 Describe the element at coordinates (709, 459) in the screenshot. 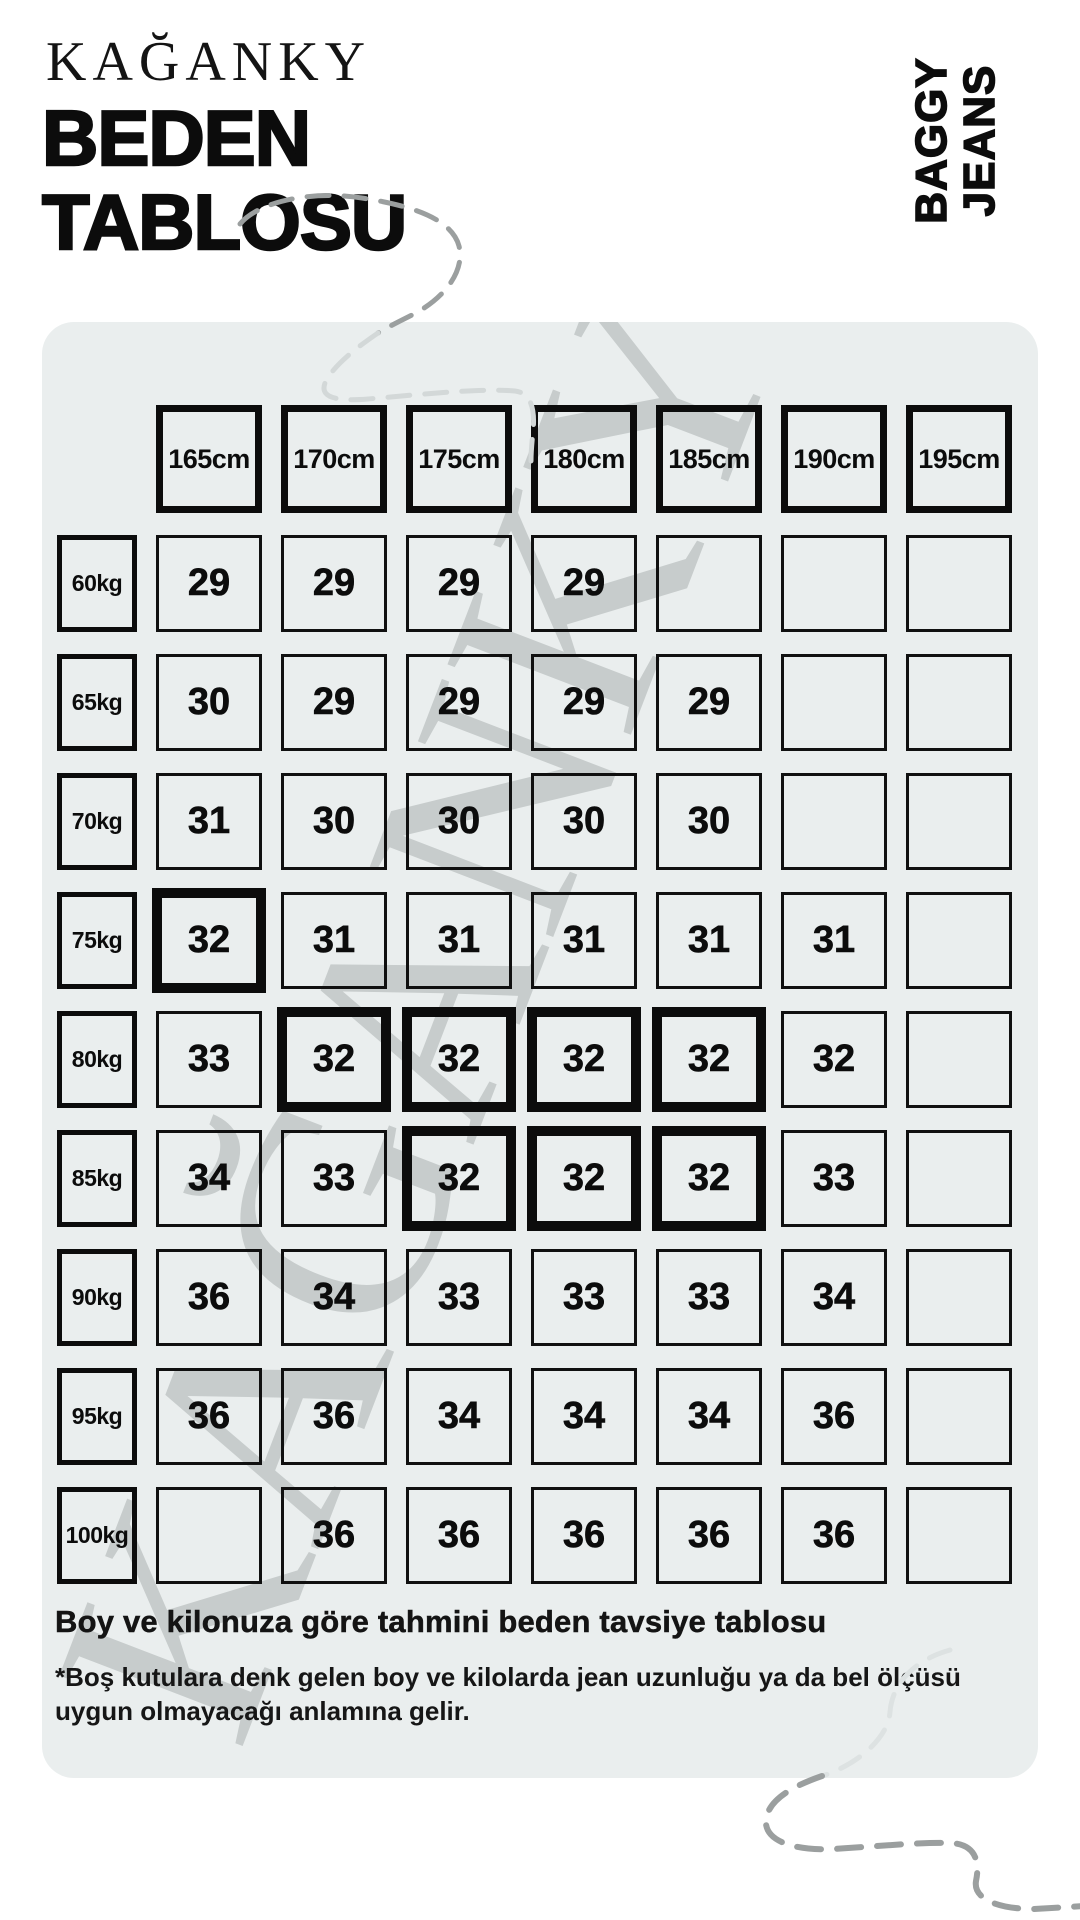

I see `height-header-cell: 185cm` at that location.